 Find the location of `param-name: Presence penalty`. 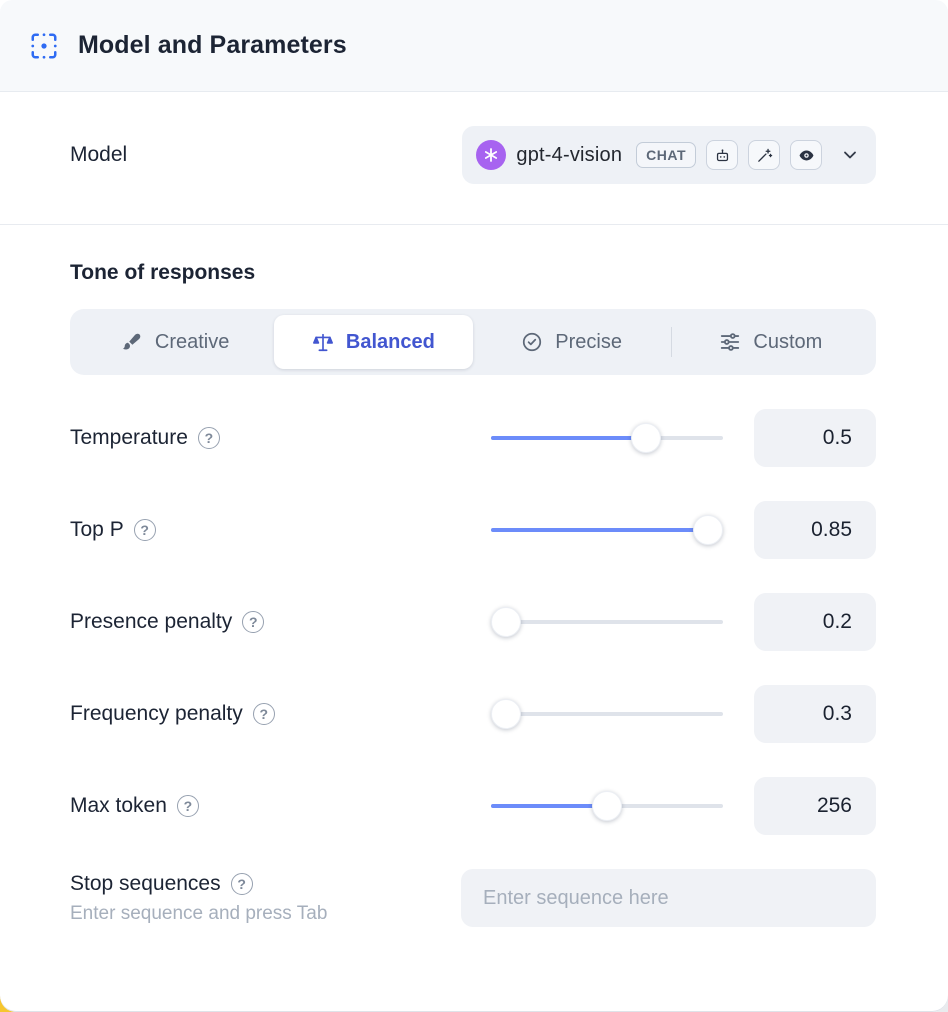

param-name: Presence penalty is located at coordinates (151, 621).